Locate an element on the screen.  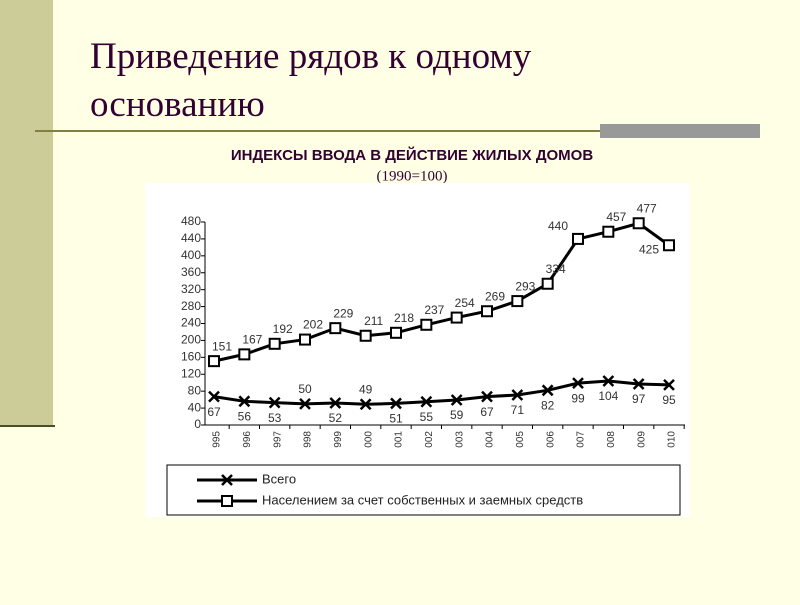
y-tick-label: 320 is located at coordinates (191, 289).